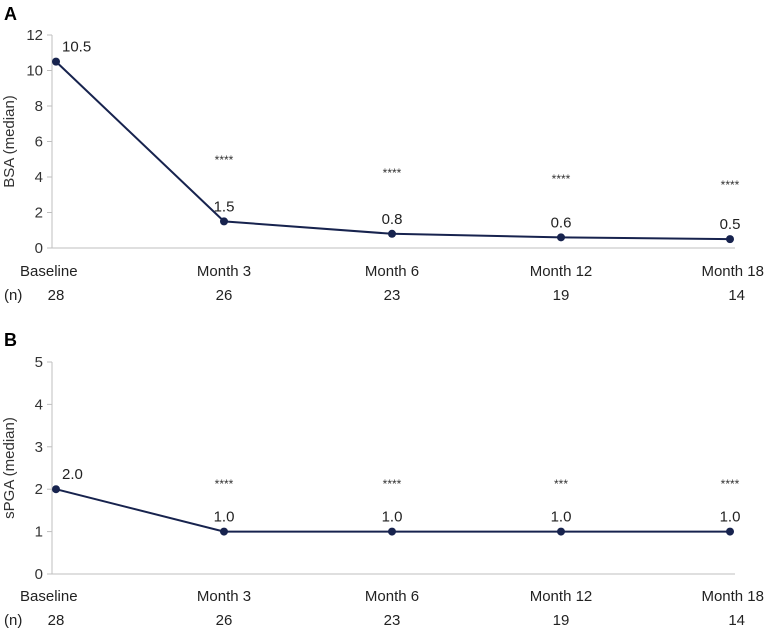 This screenshot has width=768, height=628. Describe the element at coordinates (49, 596) in the screenshot. I see `panel-b-x-category-label: Baseline` at that location.